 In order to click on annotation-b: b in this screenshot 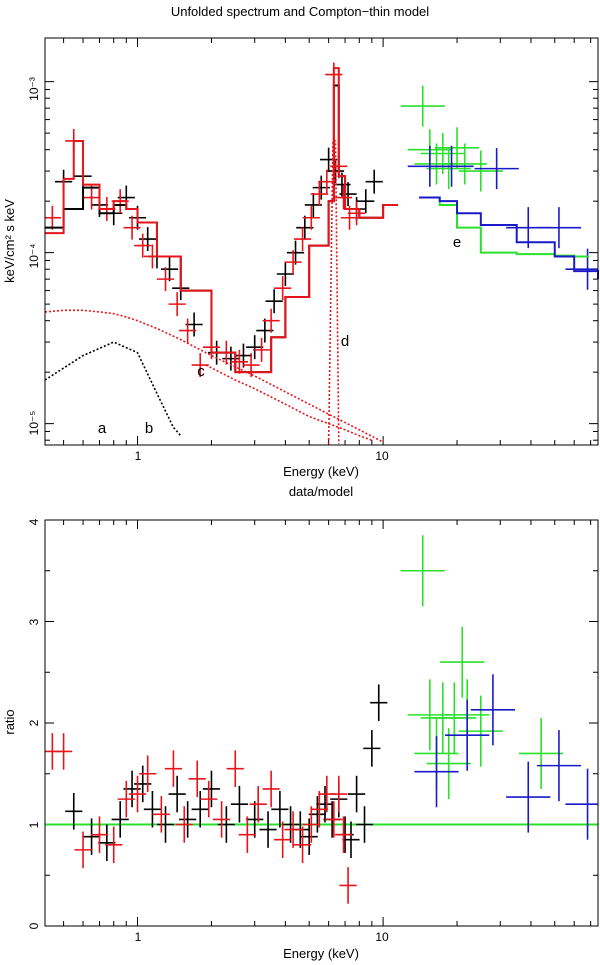, I will do `click(149, 428)`.